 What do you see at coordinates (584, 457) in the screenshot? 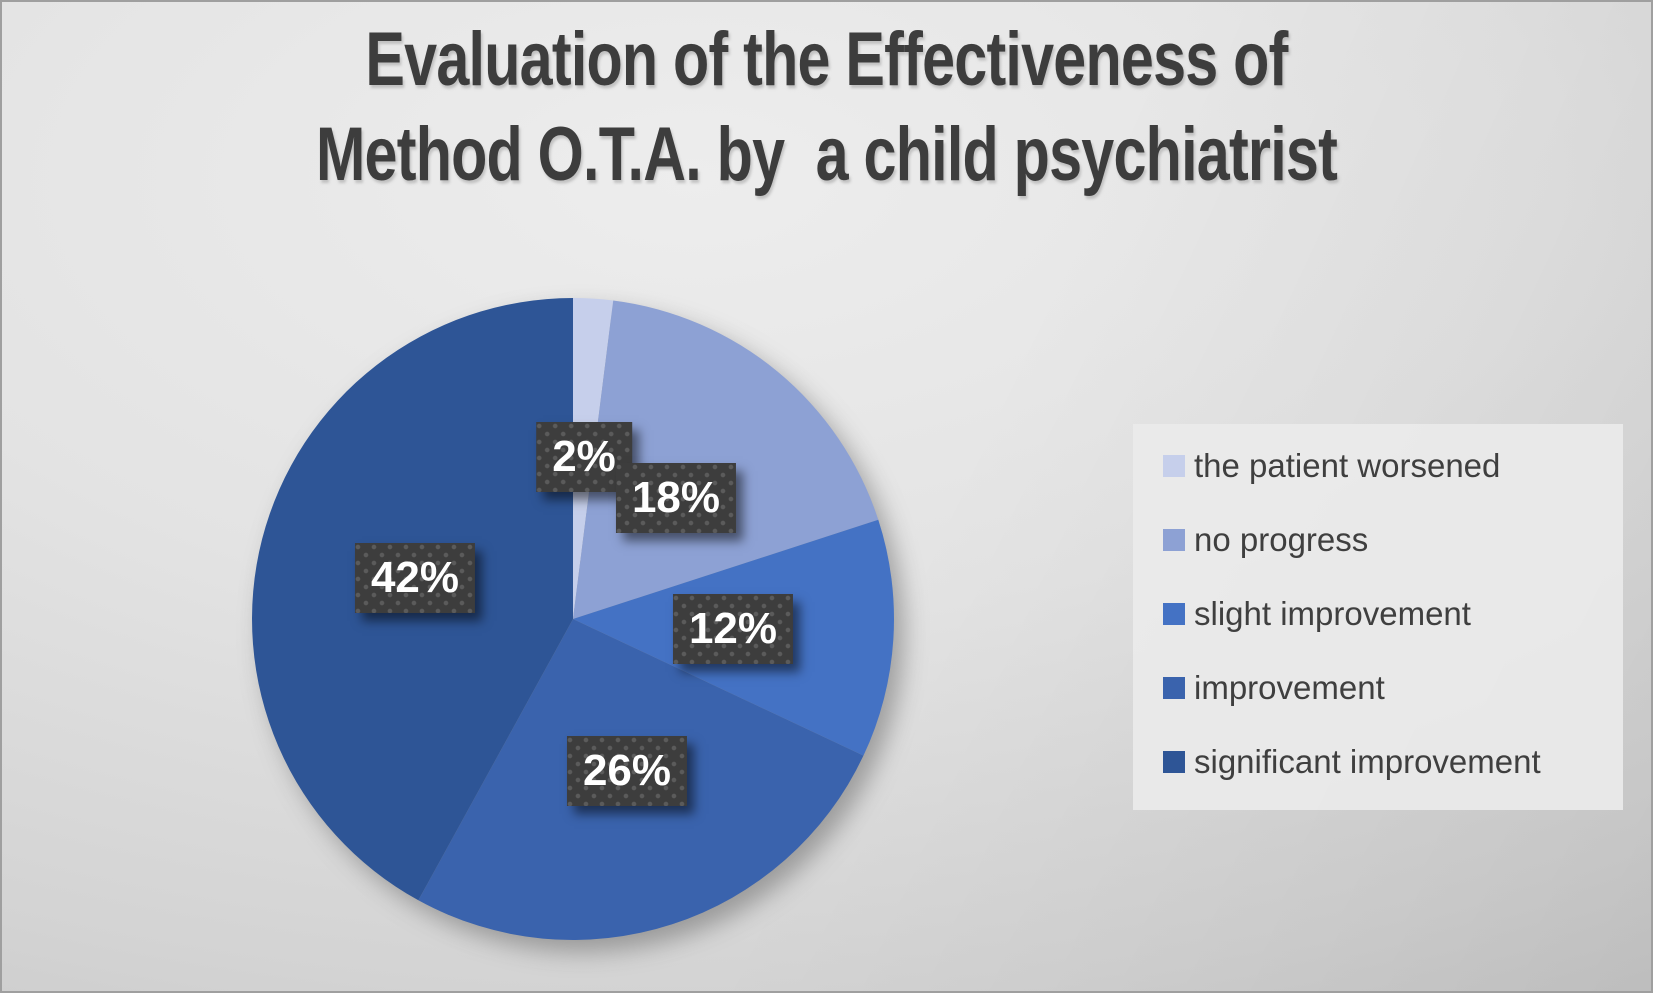
I see `pie-data-label-the-patient-worsened: 2%` at bounding box center [584, 457].